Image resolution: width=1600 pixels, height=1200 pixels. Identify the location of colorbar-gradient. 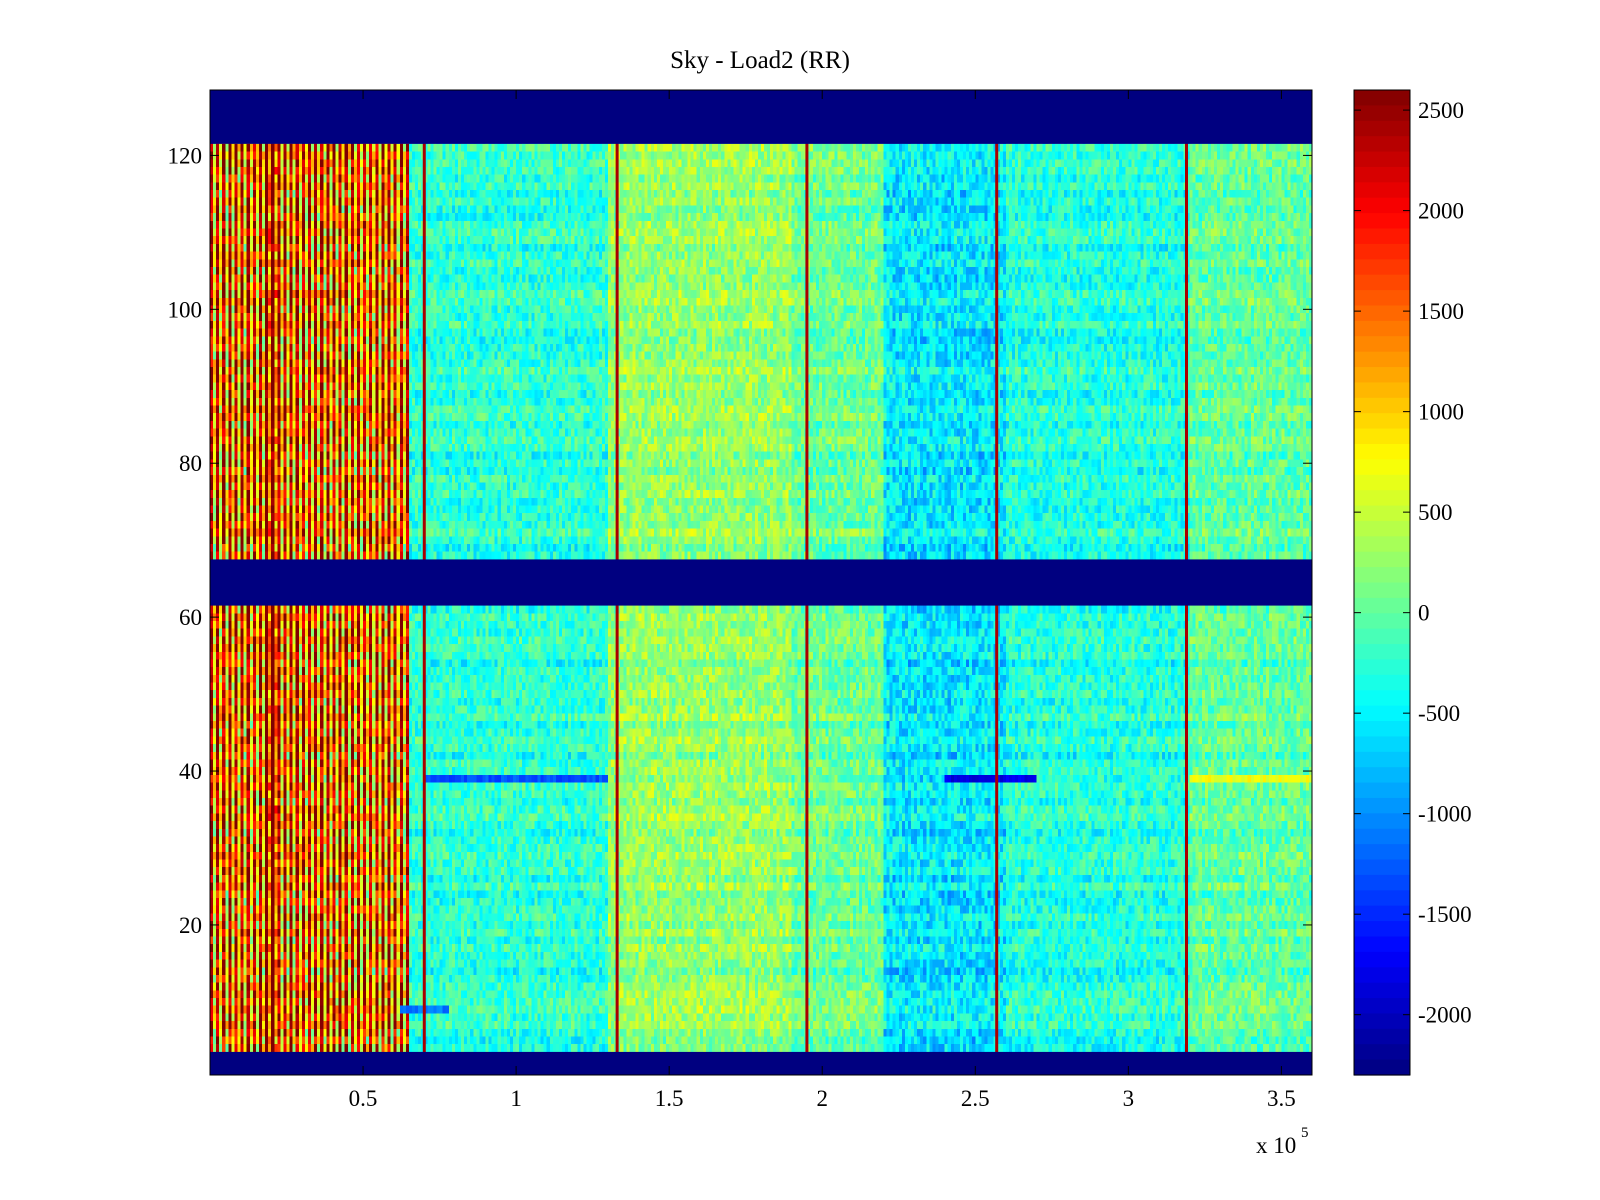
(1382, 583).